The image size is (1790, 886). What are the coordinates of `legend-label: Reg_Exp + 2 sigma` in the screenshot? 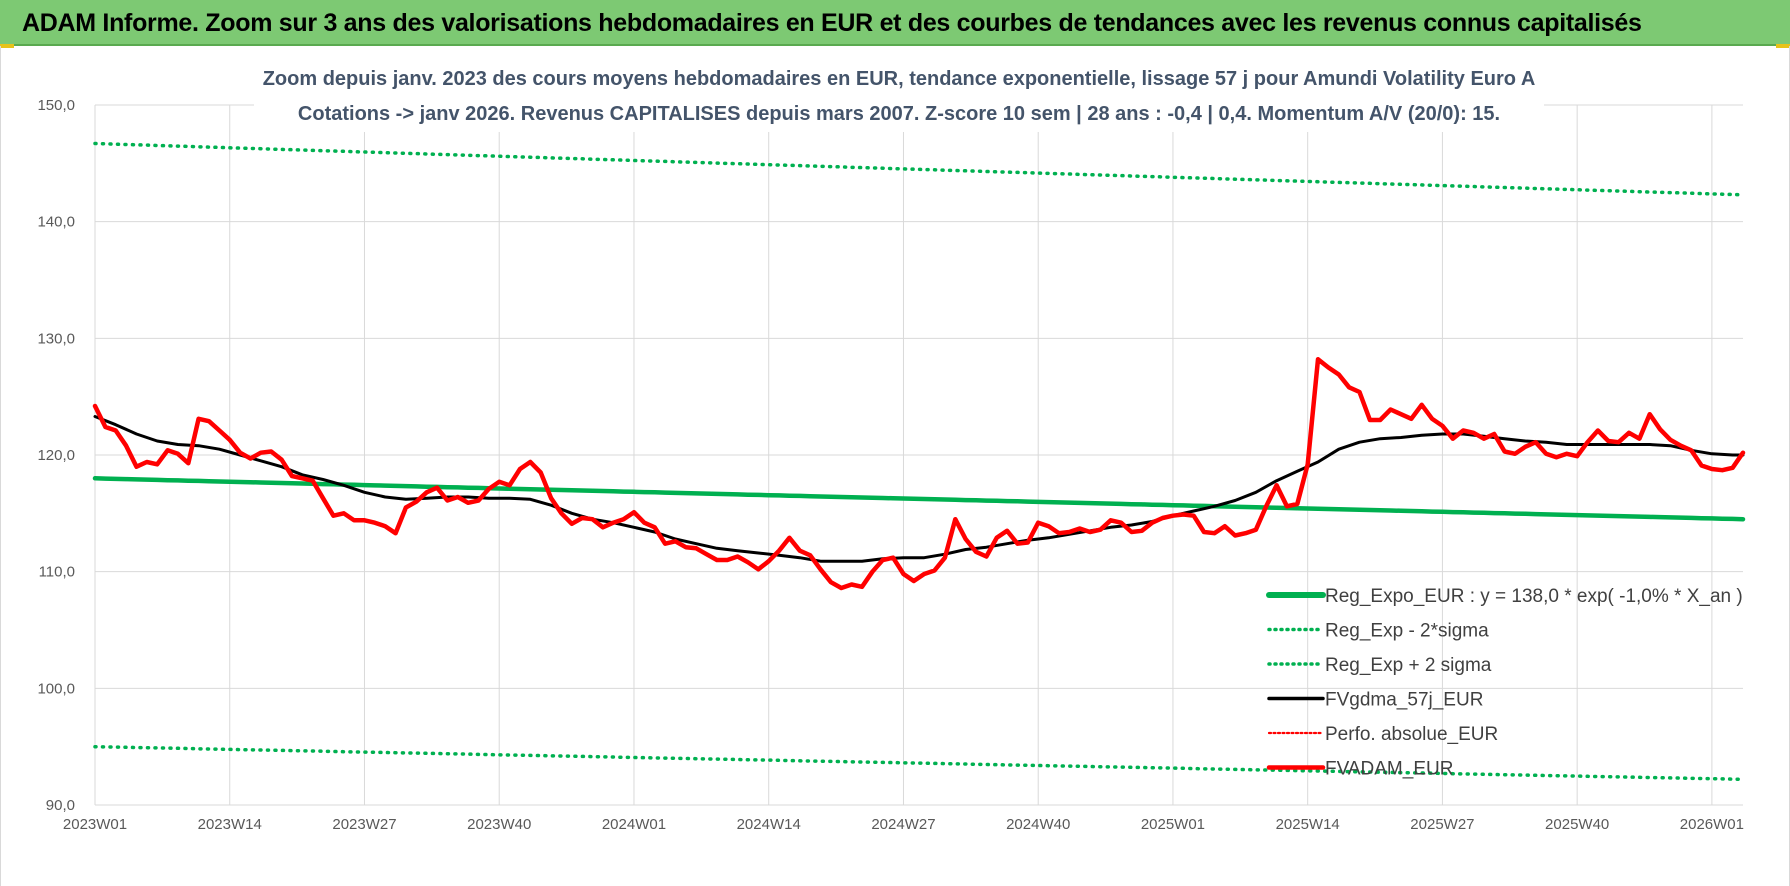 It's located at (1408, 665).